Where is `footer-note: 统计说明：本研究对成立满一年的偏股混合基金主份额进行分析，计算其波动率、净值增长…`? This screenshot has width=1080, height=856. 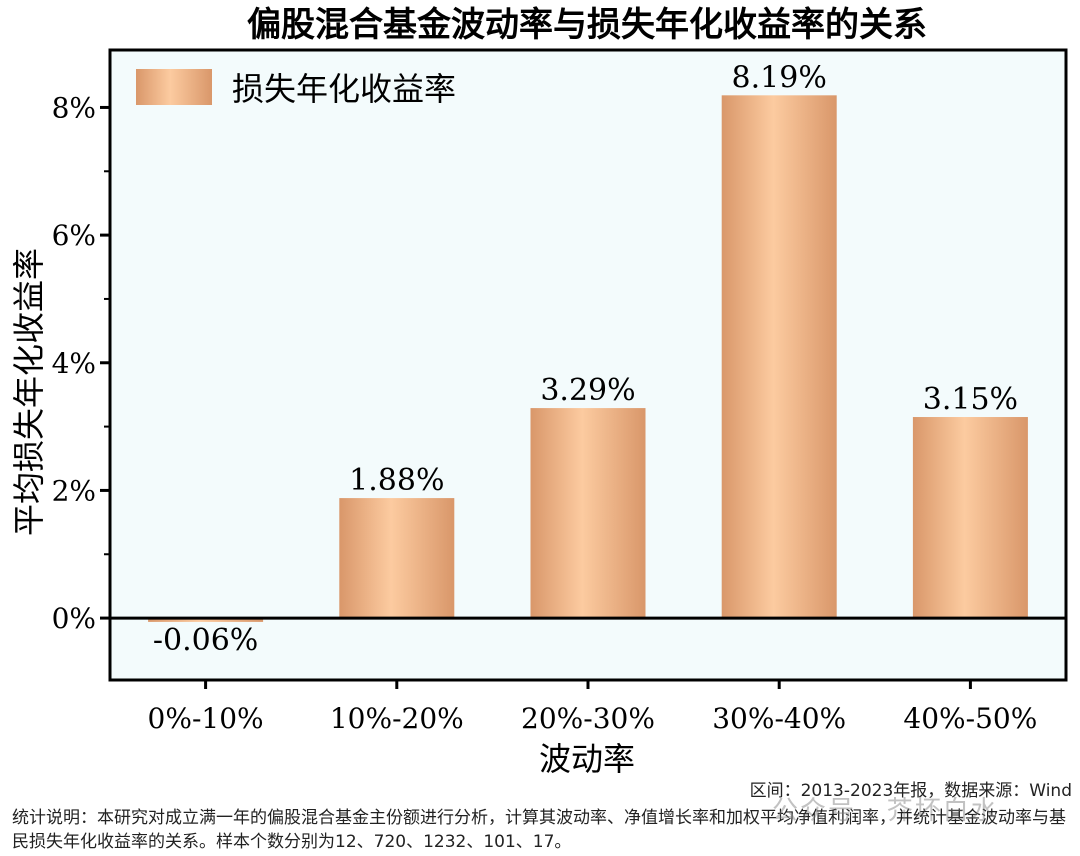
footer-note: 统计说明：本研究对成立满一年的偏股混合基金主份额进行分析，计算其波动率、净值增长… is located at coordinates (539, 830).